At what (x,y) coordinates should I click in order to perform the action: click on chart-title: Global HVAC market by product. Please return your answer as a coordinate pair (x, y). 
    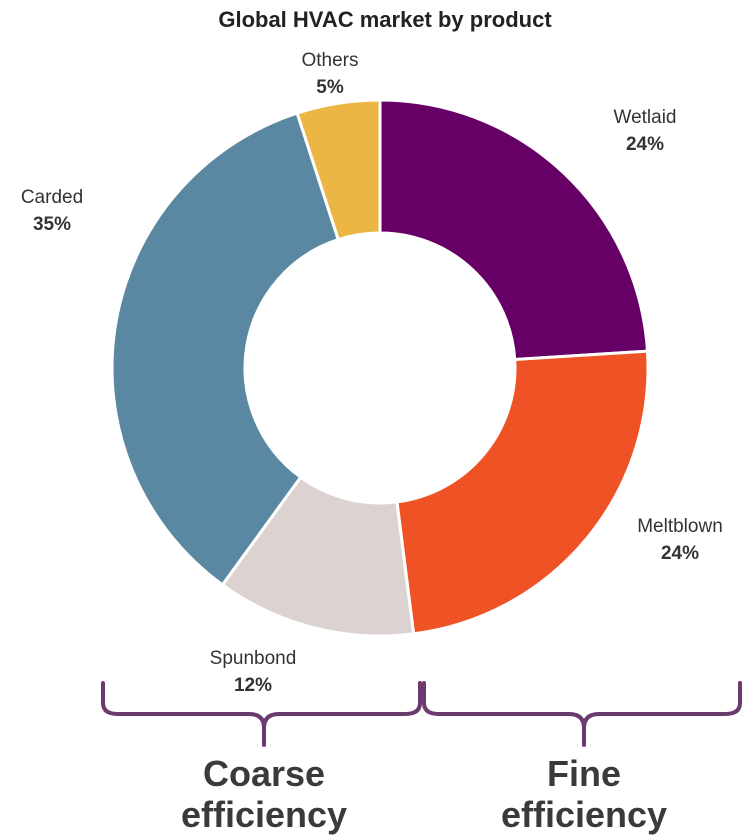
    Looking at the image, I should click on (385, 19).